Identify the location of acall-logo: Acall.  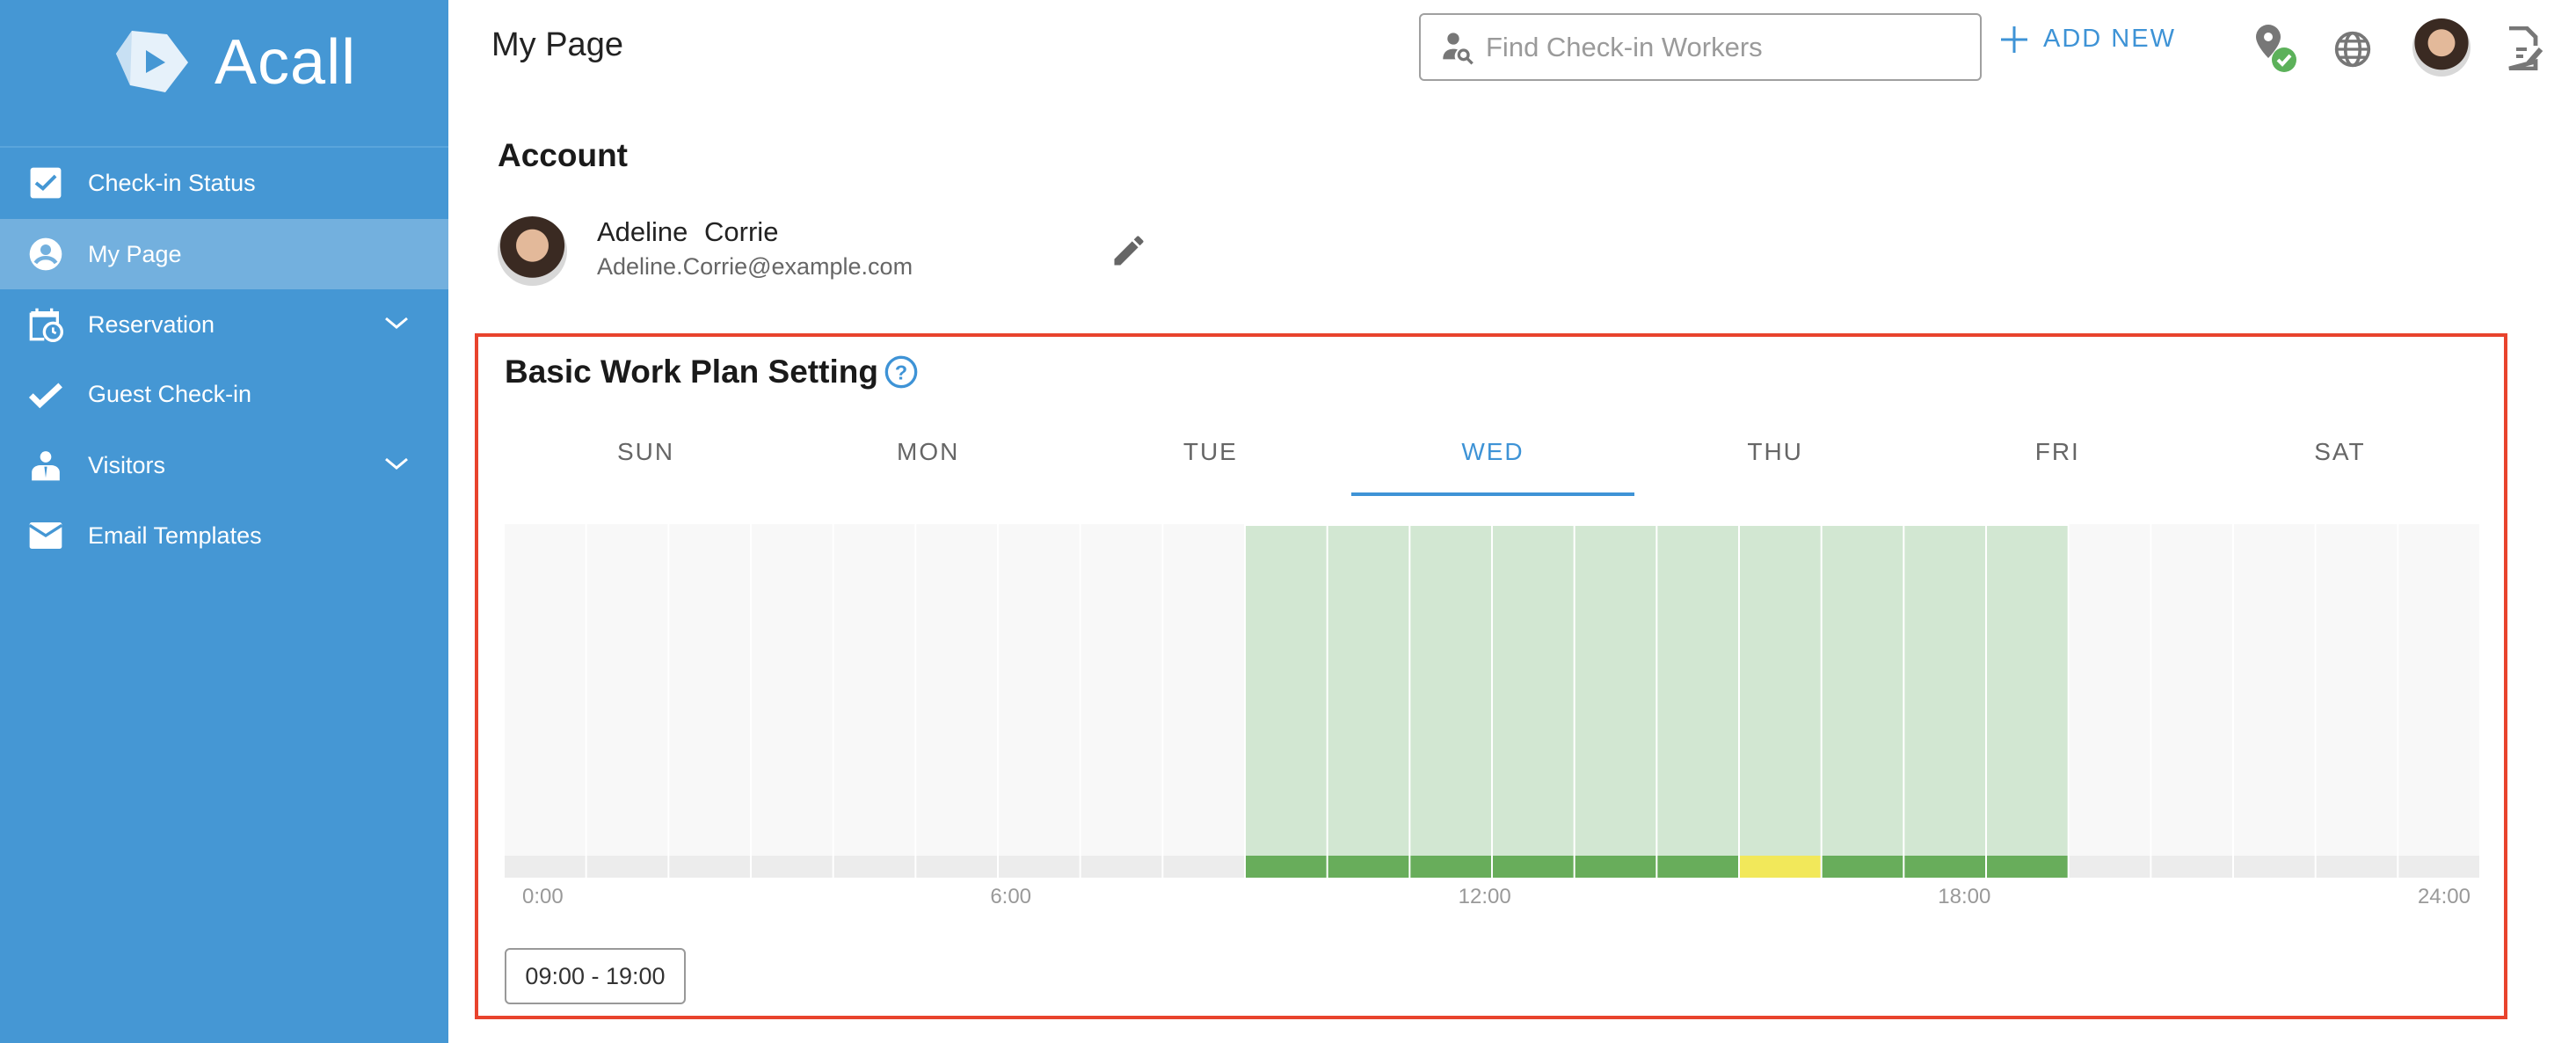
(234, 62).